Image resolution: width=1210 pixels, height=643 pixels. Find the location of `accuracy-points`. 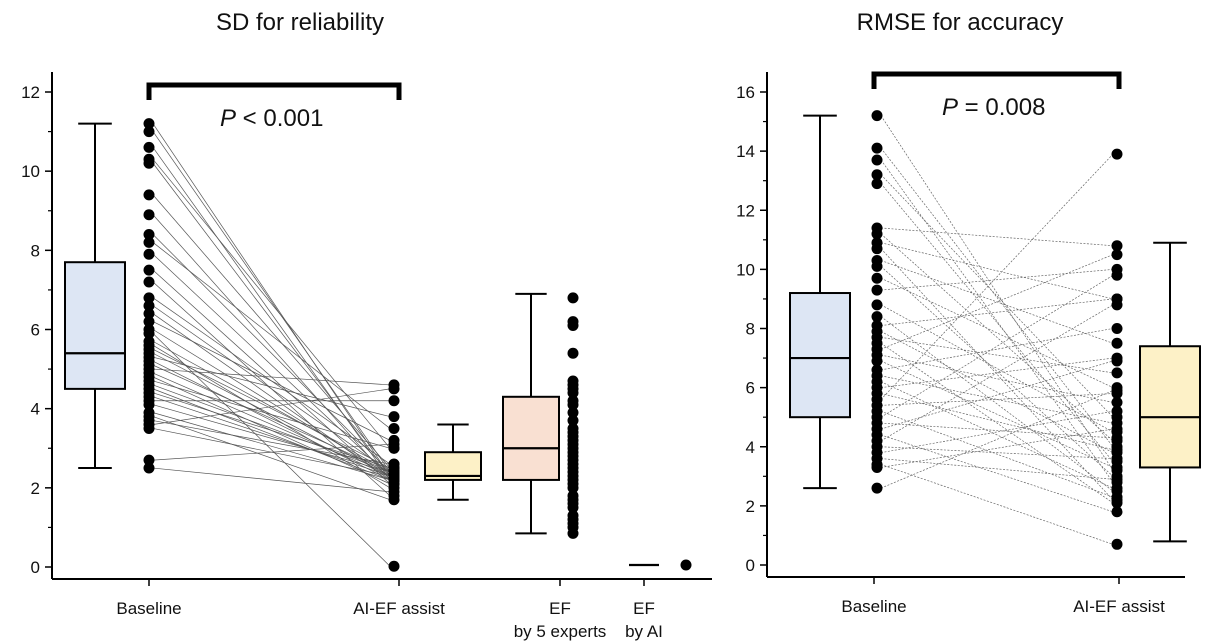

accuracy-points is located at coordinates (997, 330).